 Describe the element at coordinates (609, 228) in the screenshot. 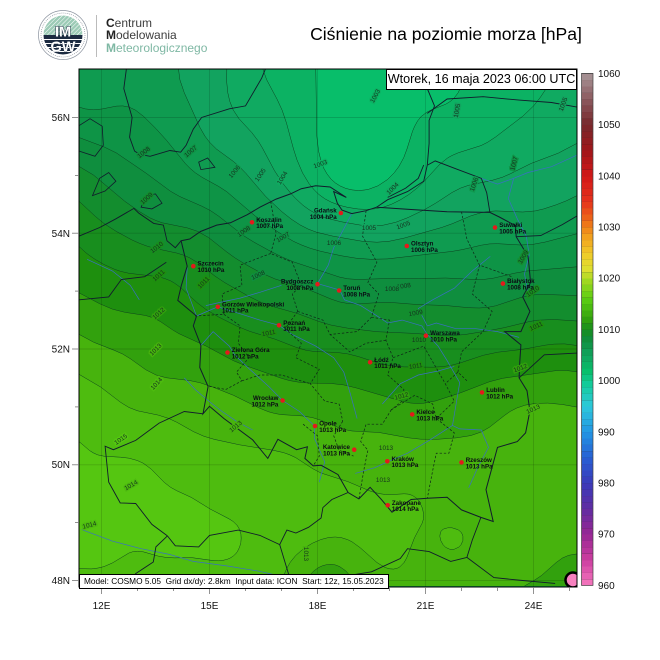

I see `svg-text: 1030` at that location.